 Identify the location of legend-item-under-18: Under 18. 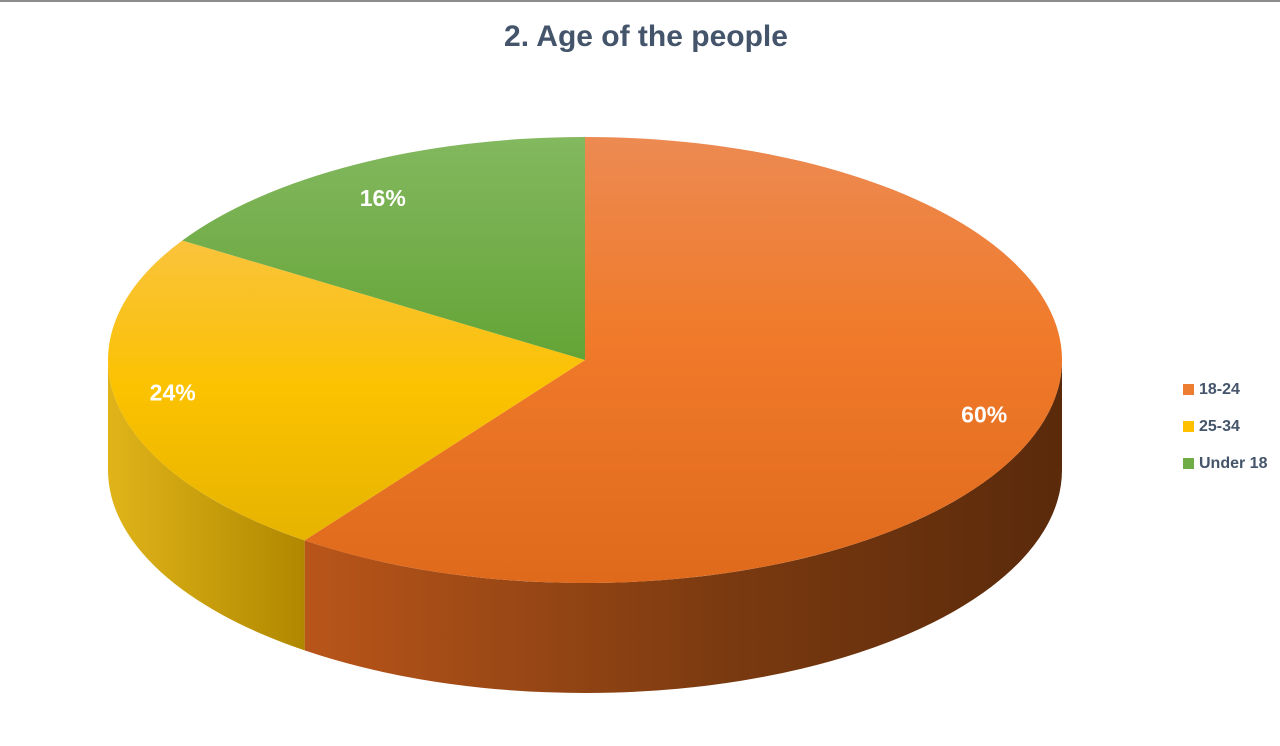
(1225, 463).